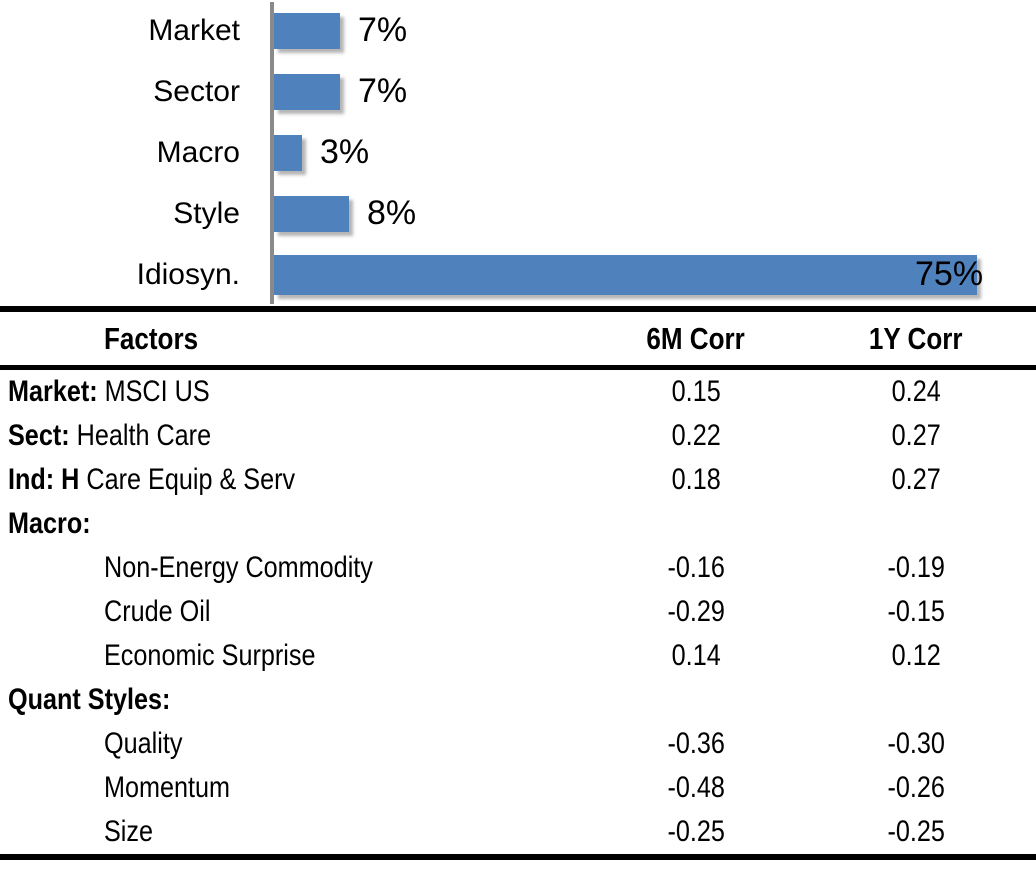 The image size is (1036, 870). I want to click on corr-1y-cell: -0.19, so click(916, 567).